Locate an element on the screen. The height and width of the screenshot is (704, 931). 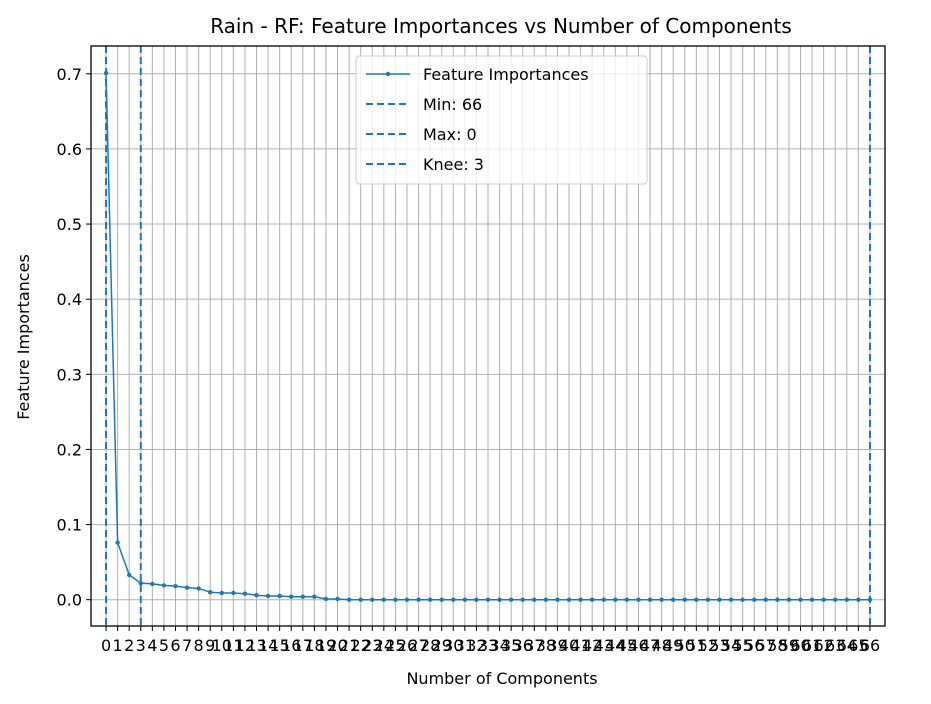
x-tick-label: 40 is located at coordinates (569, 645).